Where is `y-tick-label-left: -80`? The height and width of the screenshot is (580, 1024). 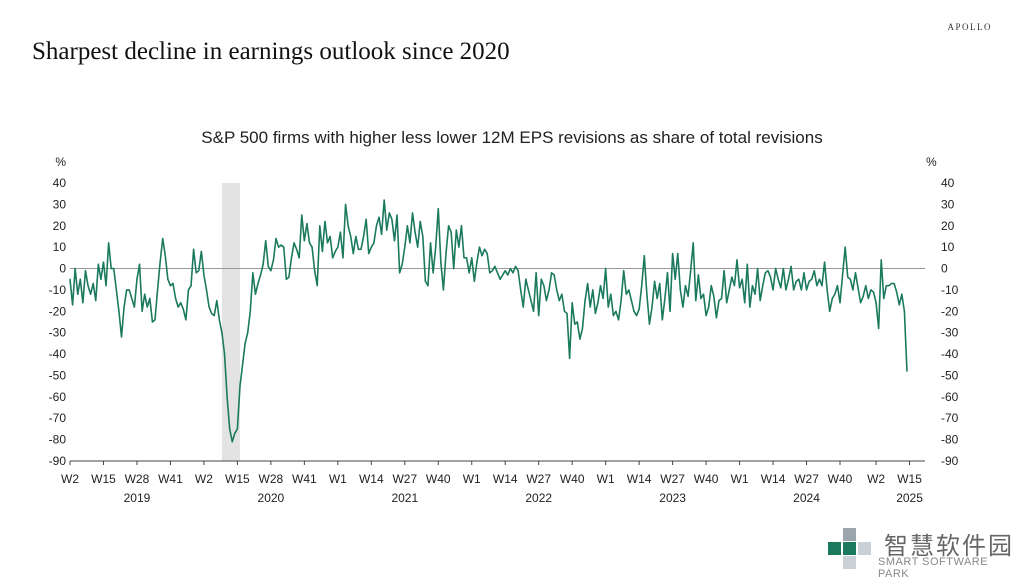
y-tick-label-left: -80 is located at coordinates (58, 440).